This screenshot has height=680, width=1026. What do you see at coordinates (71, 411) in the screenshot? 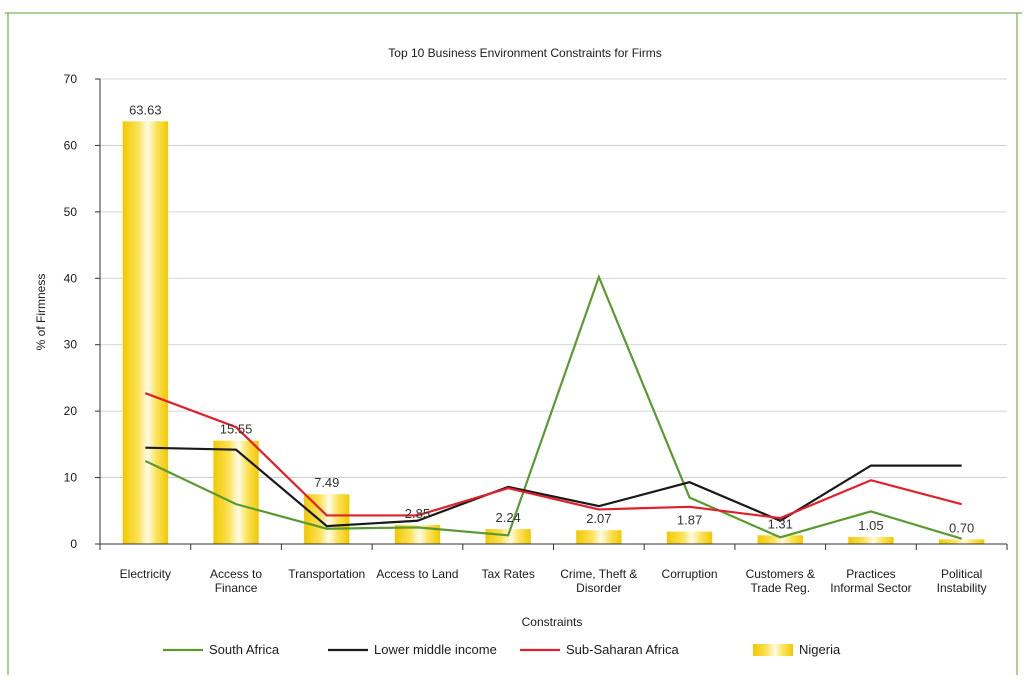
I see `y-tick-label: 20` at bounding box center [71, 411].